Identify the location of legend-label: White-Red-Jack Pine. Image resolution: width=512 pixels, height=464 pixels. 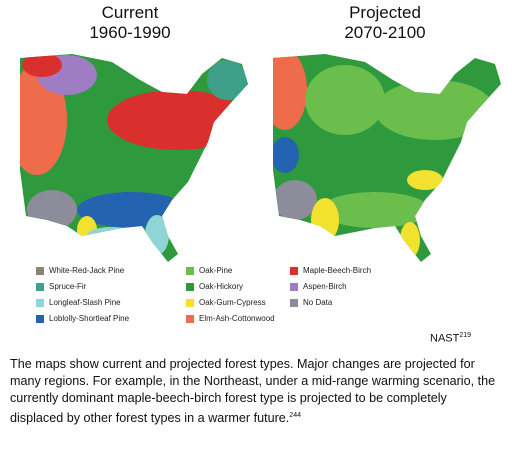
(87, 270).